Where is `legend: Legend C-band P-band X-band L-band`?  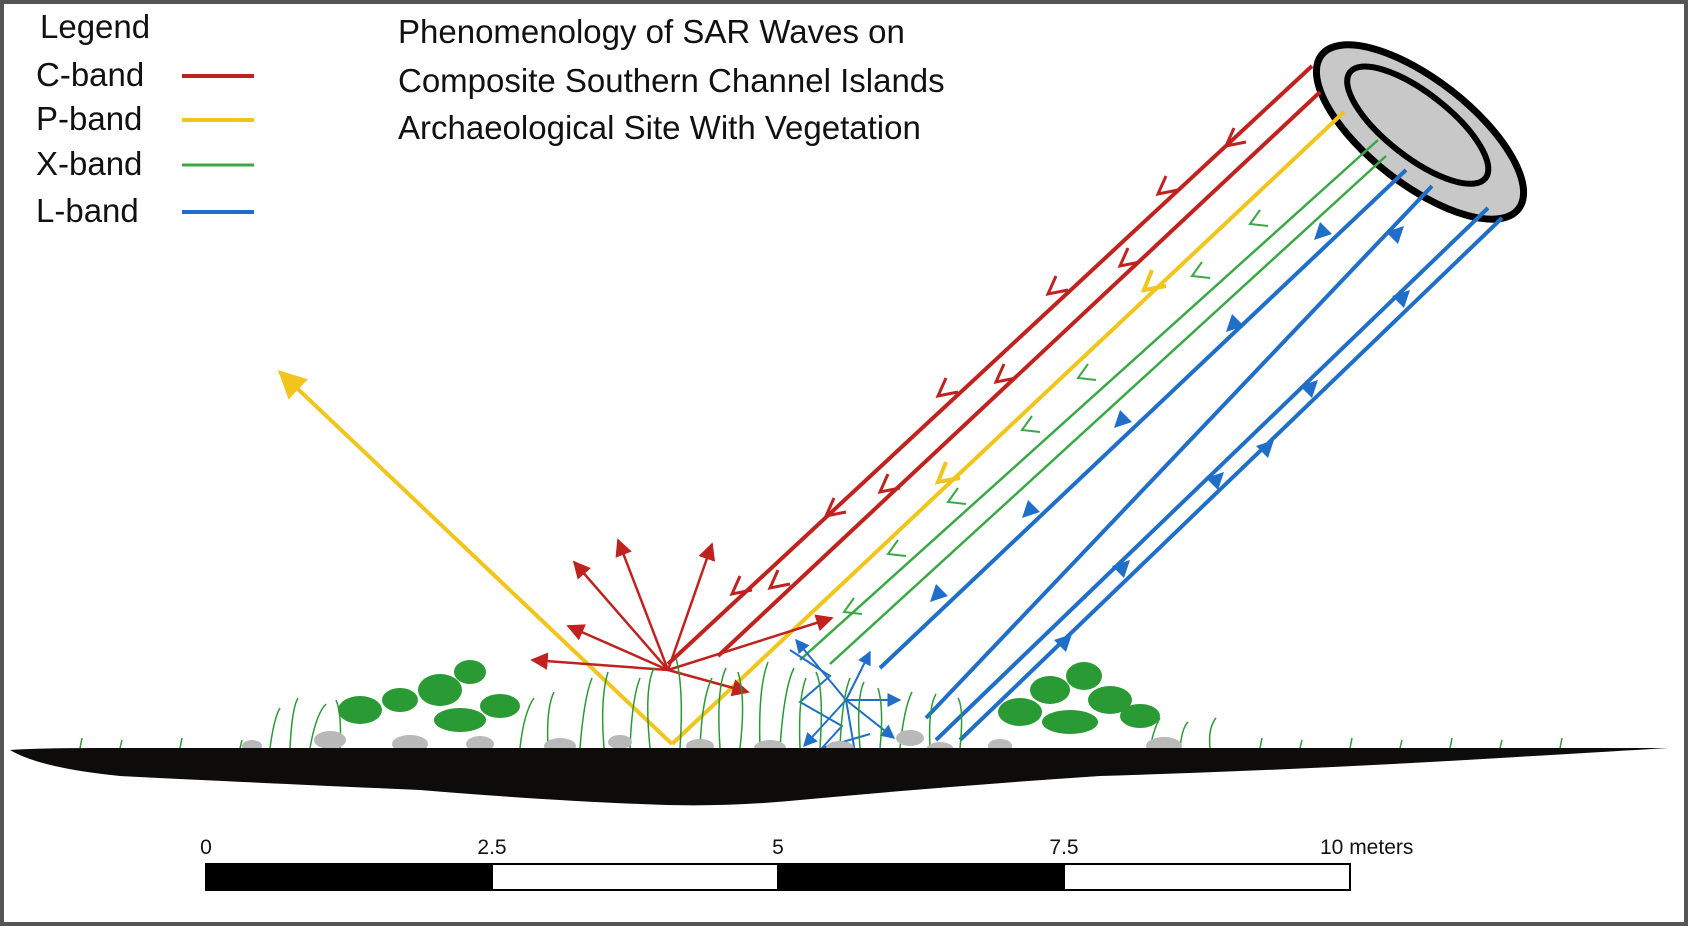 legend: Legend C-band P-band X-band L-band is located at coordinates (145, 118).